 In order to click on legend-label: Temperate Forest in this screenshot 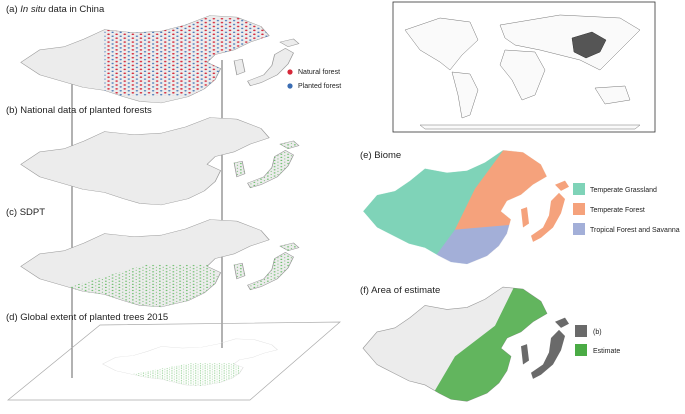, I will do `click(617, 210)`.